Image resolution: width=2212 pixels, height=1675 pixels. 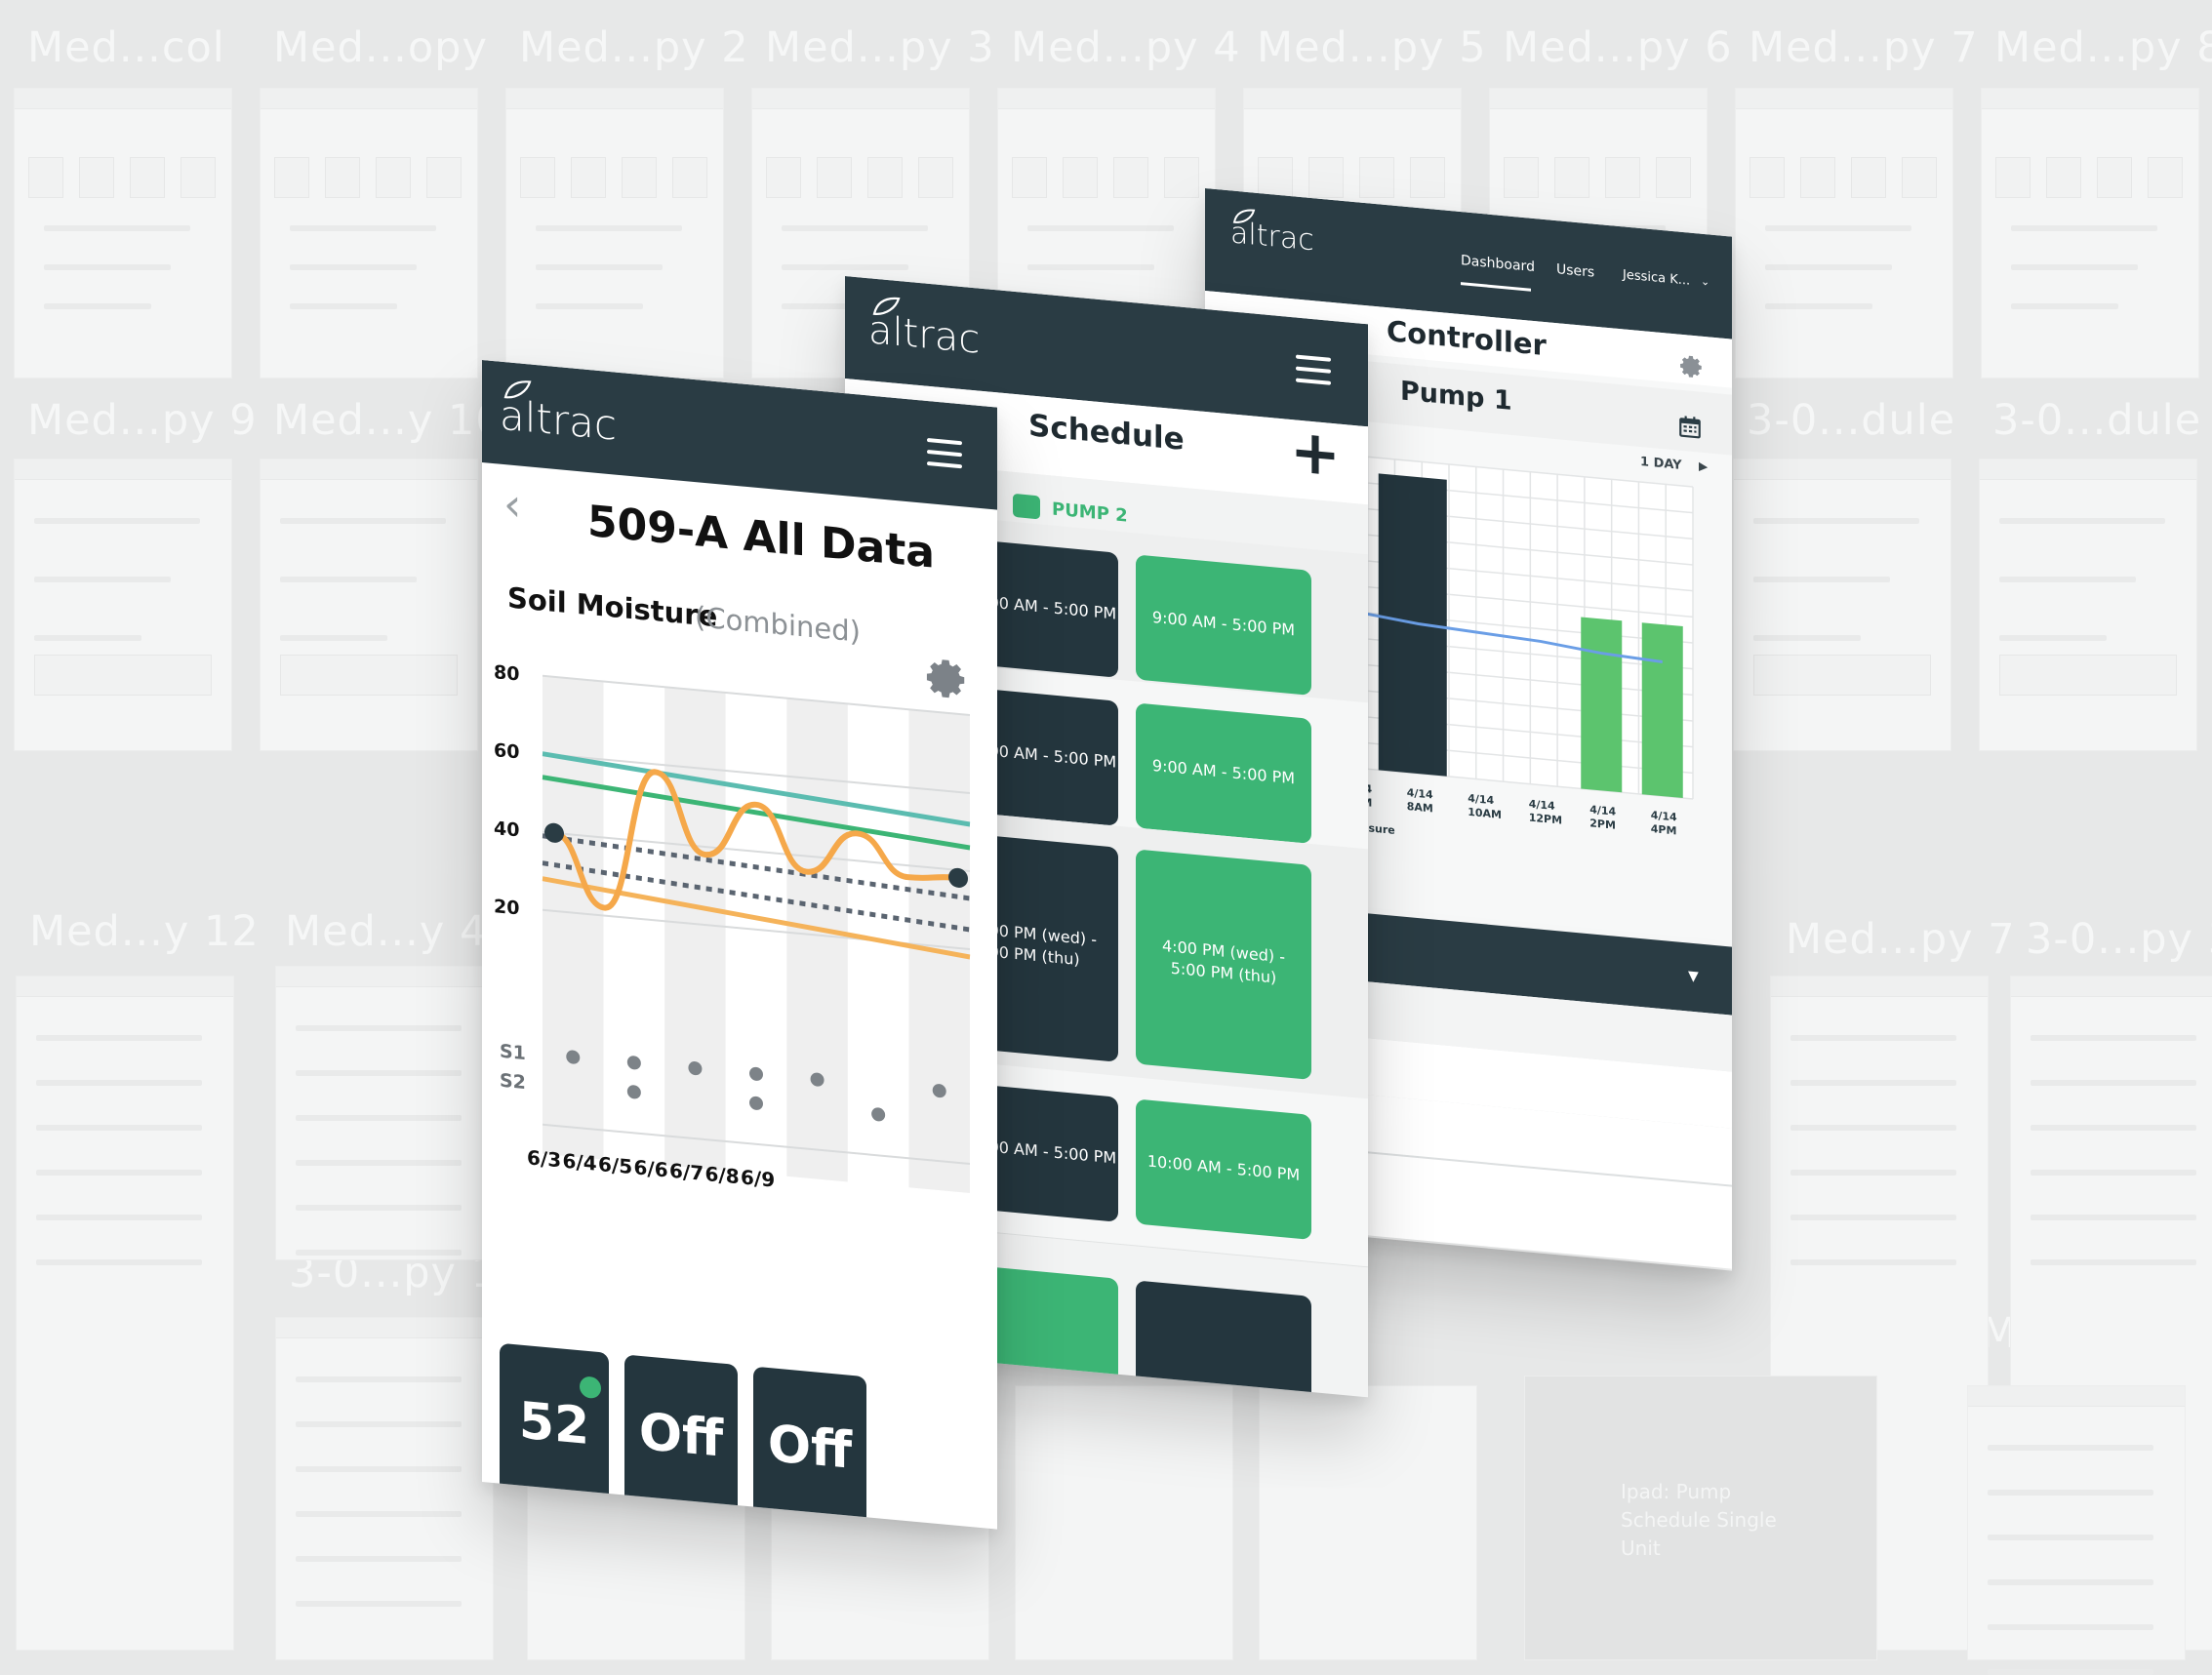 I want to click on nav-users: Users, so click(x=1576, y=271).